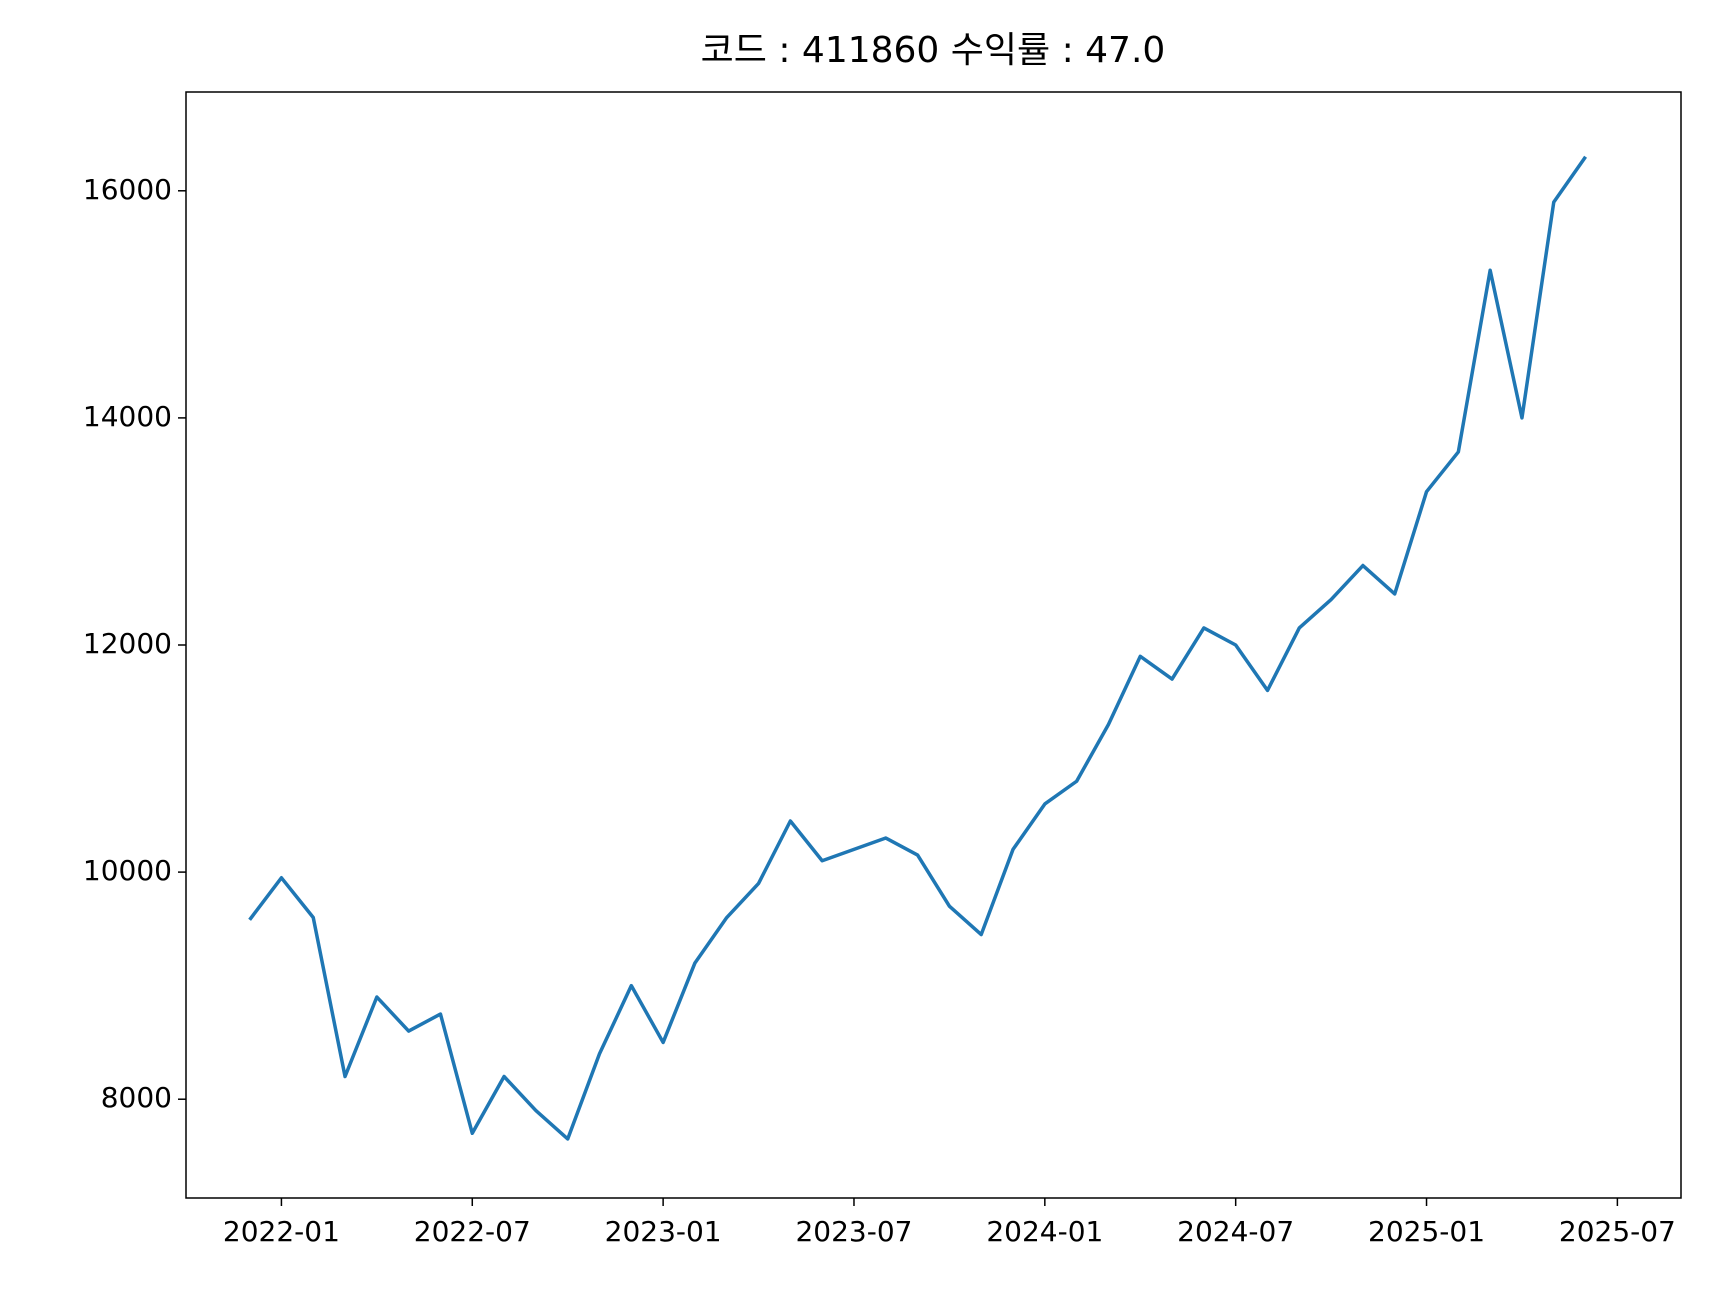 Image resolution: width=1730 pixels, height=1300 pixels. I want to click on y-tick-label: 10000, so click(127, 870).